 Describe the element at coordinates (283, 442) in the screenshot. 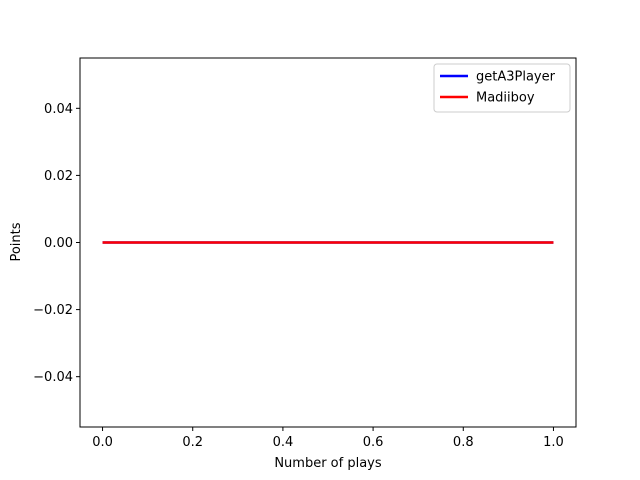

I see `x-tick-label: 0.4` at that location.